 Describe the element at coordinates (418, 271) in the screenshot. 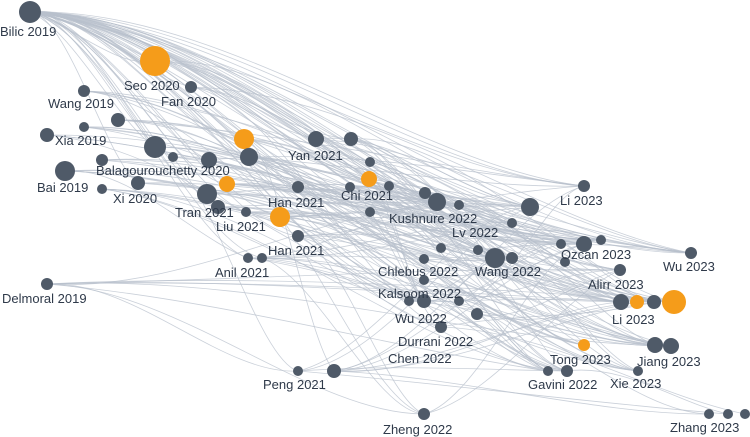

I see `node-label: Chlebus 2022` at that location.